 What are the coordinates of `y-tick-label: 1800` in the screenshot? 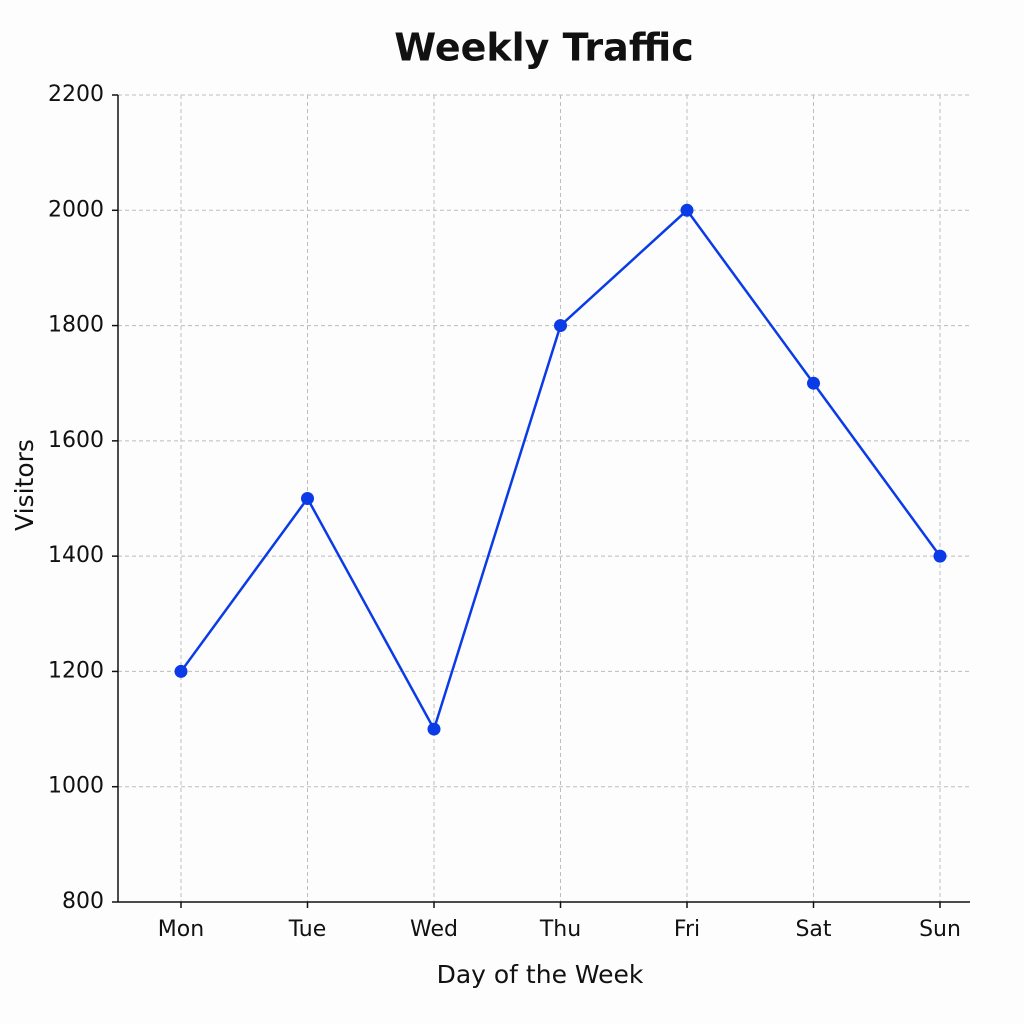 It's located at (76, 325).